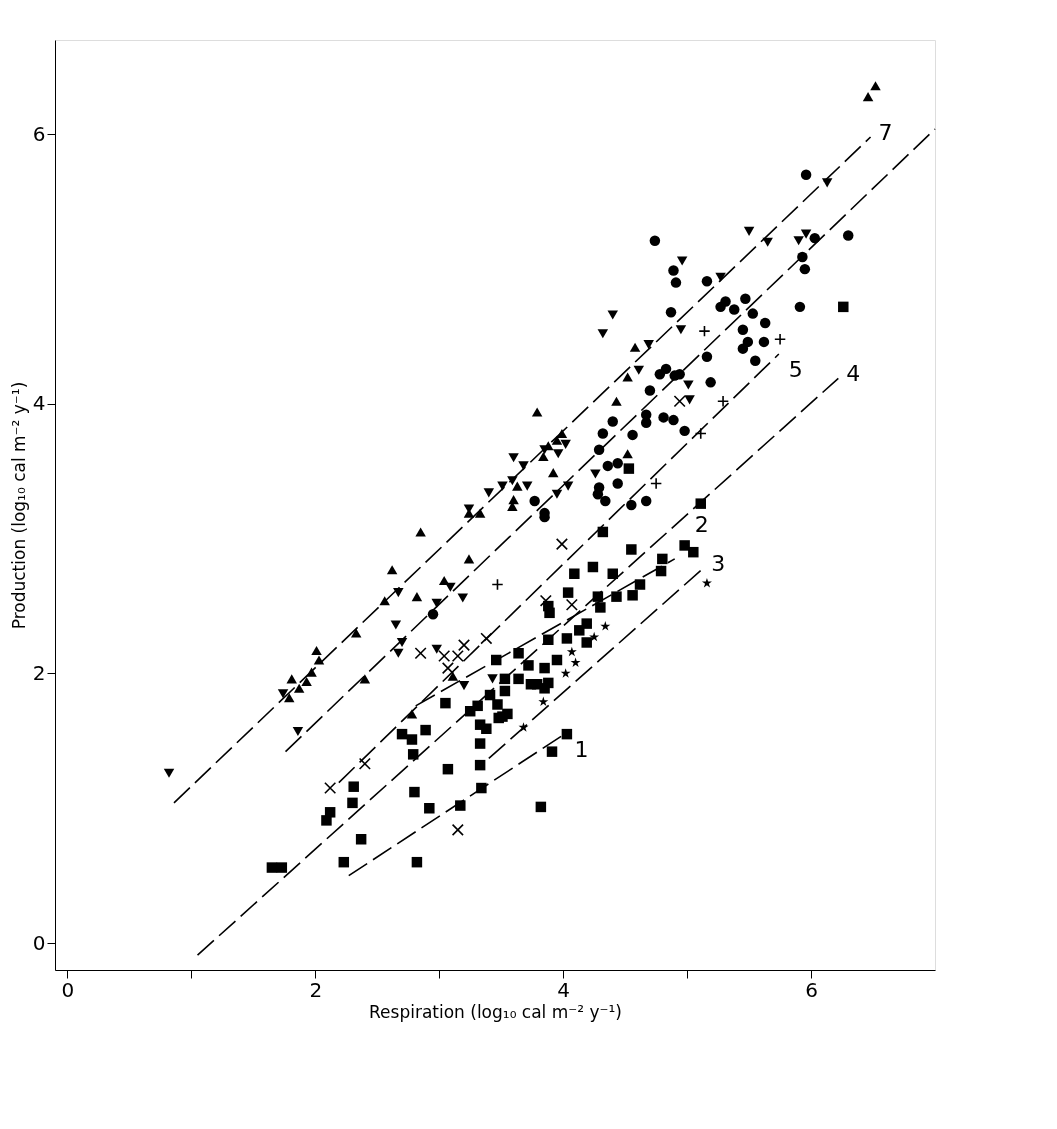 The height and width of the screenshot is (1129, 1057). What do you see at coordinates (316, 989) in the screenshot?
I see `x-tick-label: 2` at bounding box center [316, 989].